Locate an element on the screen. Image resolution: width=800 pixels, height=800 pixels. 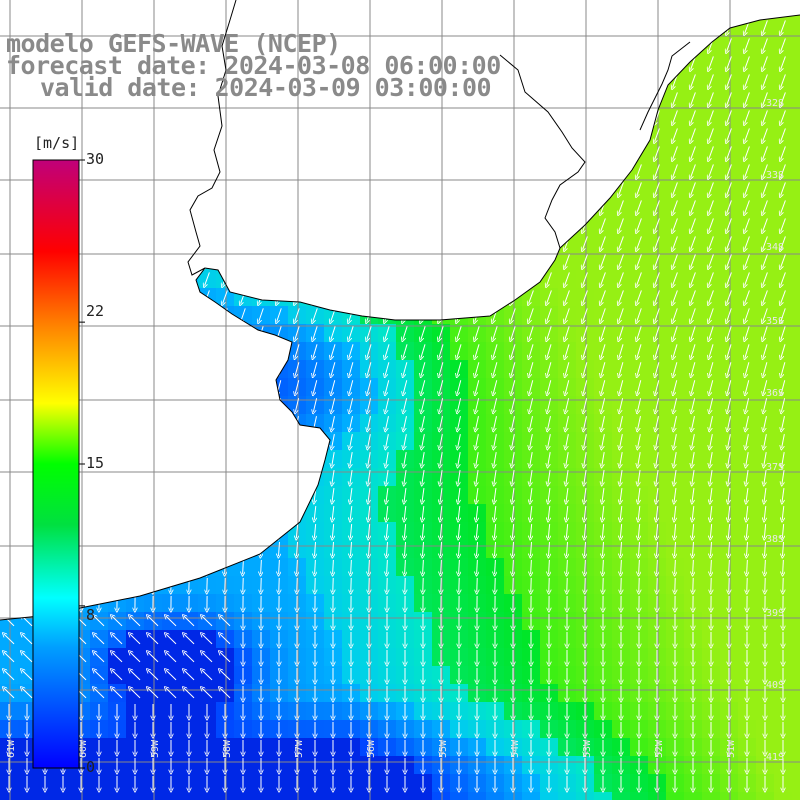
colorbar is located at coordinates (56, 464).